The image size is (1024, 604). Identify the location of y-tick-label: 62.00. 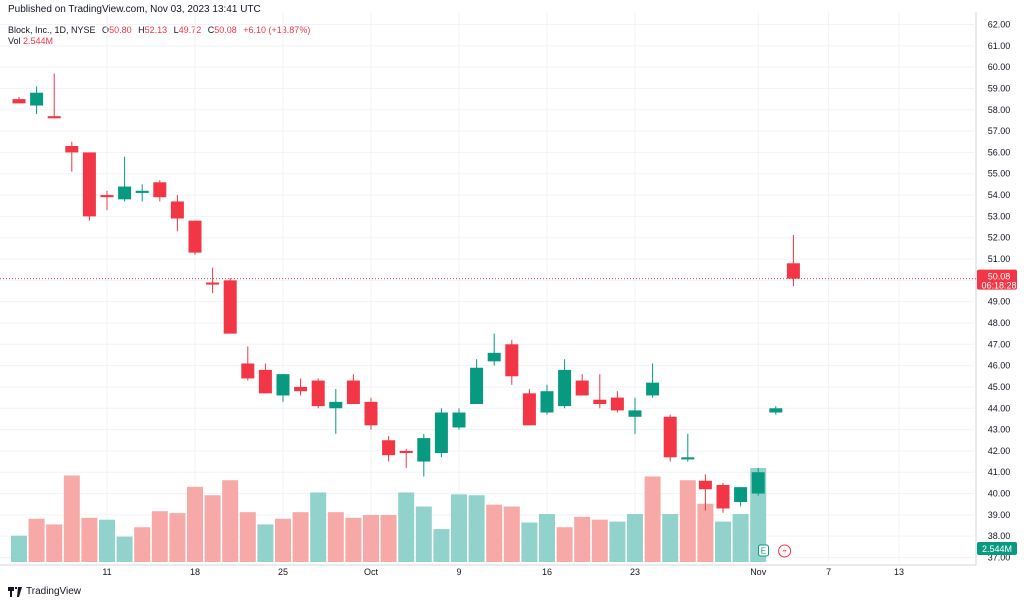
(999, 25).